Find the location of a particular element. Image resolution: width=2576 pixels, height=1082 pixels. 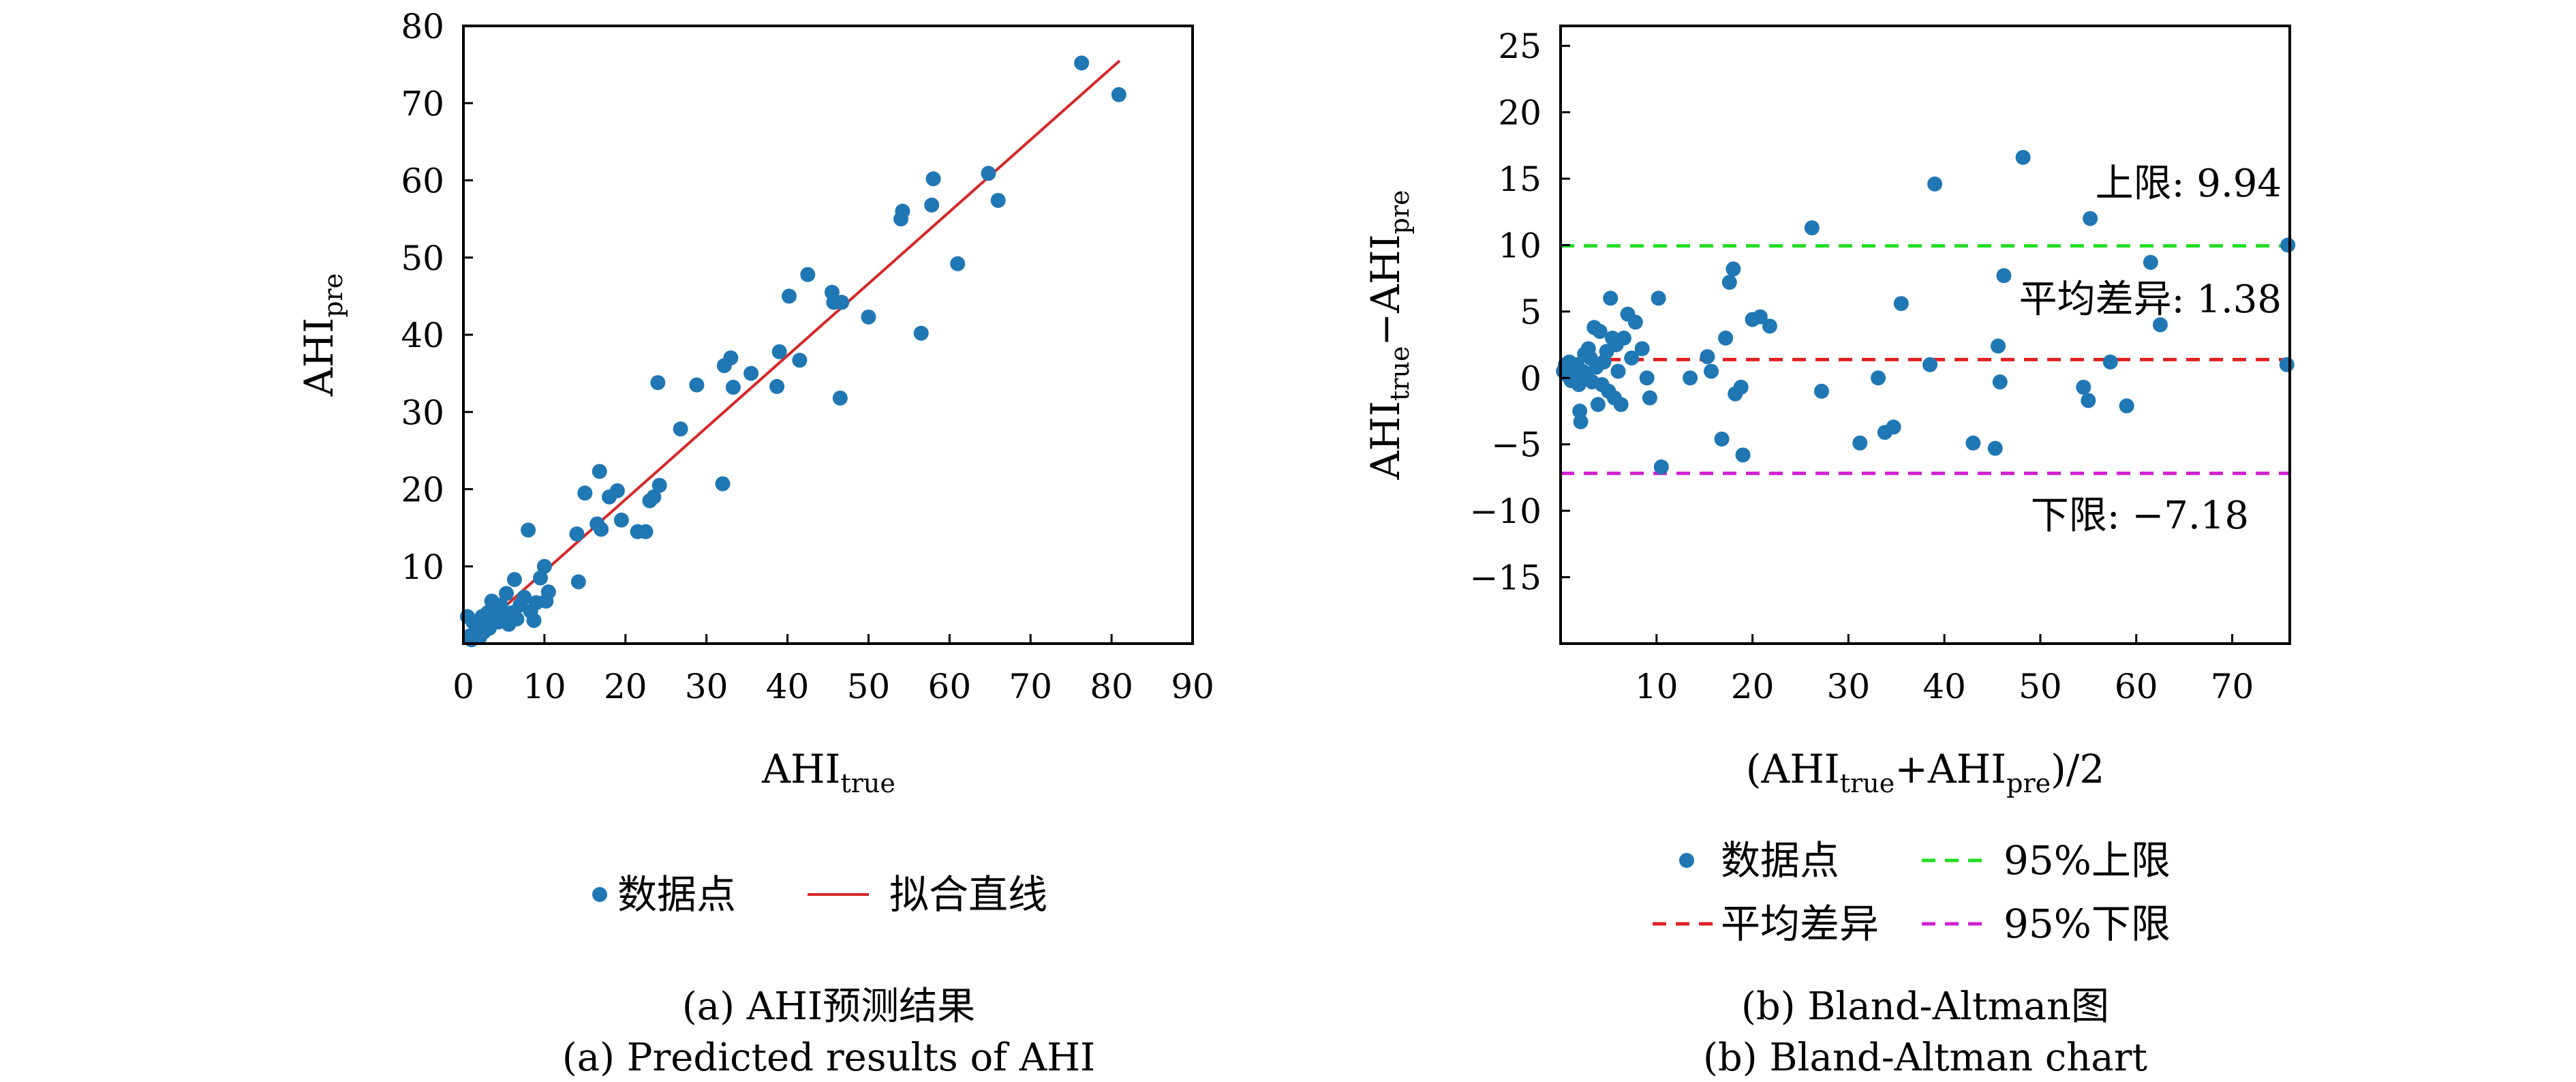

legend-b-lower-label: 95%下限 is located at coordinates (2087, 924).